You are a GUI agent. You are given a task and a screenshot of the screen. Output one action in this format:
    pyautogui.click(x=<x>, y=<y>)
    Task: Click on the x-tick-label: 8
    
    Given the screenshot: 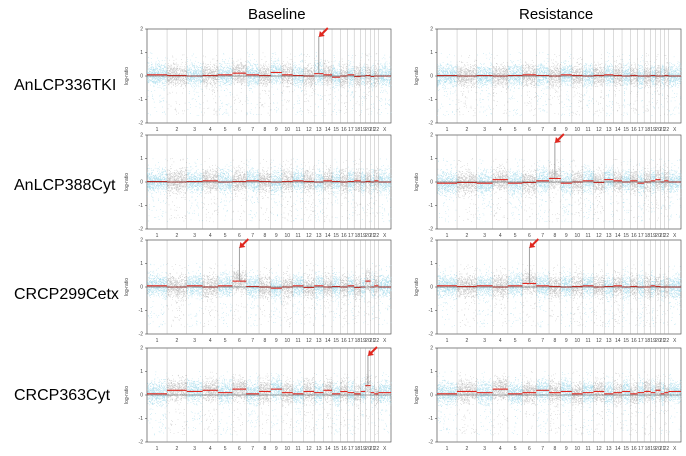 What is the action you would take?
    pyautogui.click(x=265, y=341)
    